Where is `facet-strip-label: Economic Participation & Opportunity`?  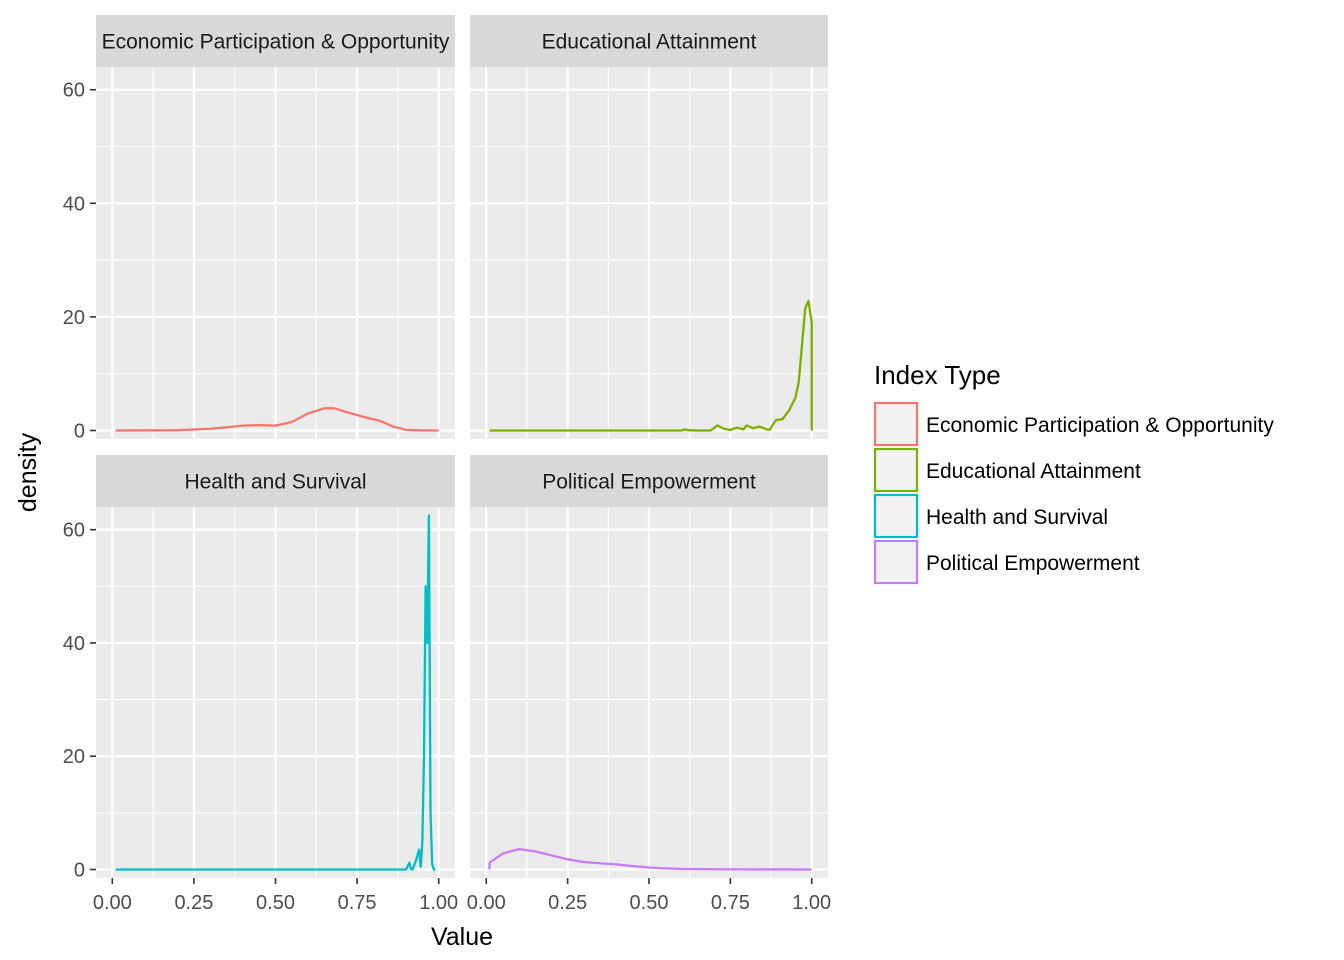 facet-strip-label: Economic Participation & Opportunity is located at coordinates (276, 42).